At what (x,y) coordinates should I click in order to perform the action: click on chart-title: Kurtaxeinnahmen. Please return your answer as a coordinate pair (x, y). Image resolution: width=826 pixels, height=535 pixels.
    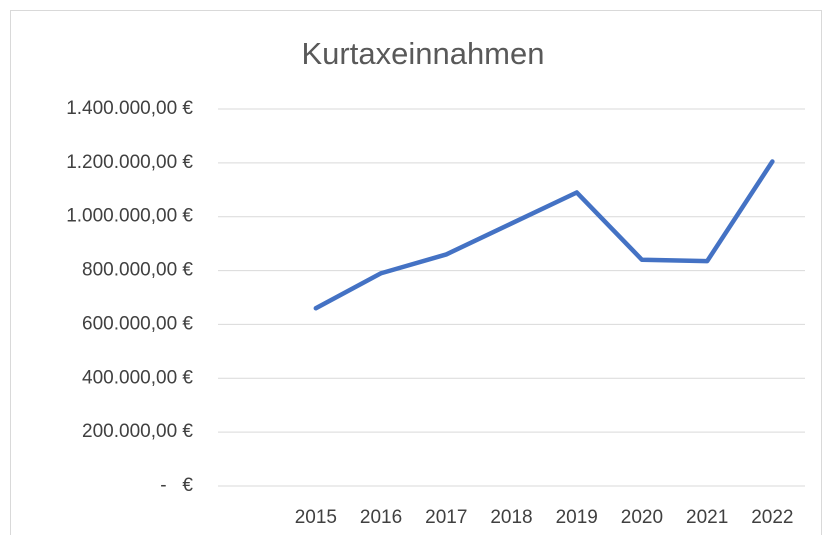
    Looking at the image, I should click on (423, 53).